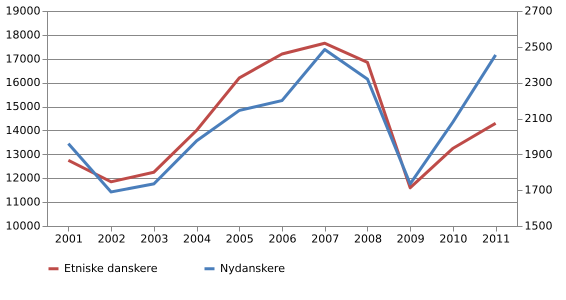 This screenshot has height=300, width=566. What do you see at coordinates (23, 154) in the screenshot?
I see `y-tick-label: 13000` at bounding box center [23, 154].